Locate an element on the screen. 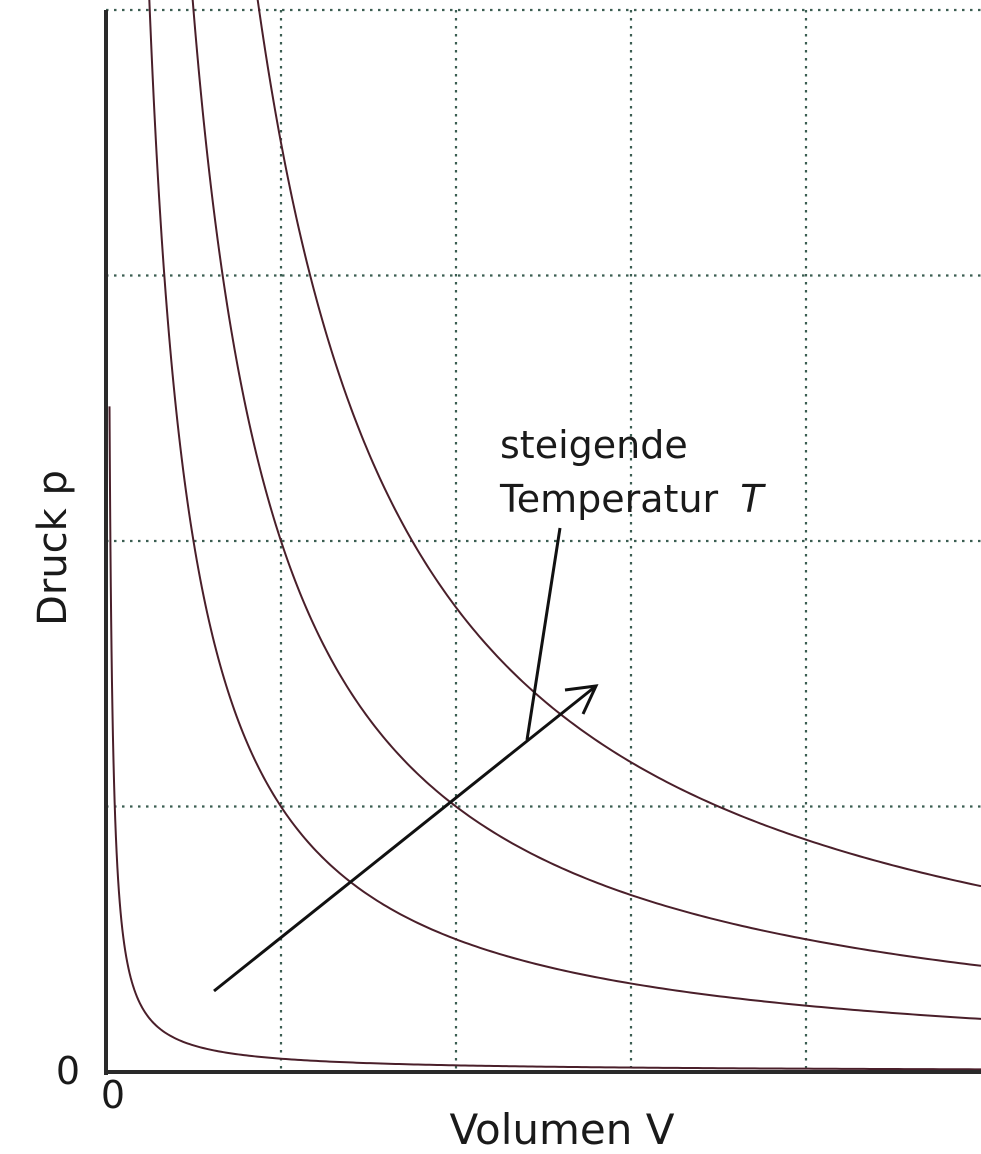 The height and width of the screenshot is (1154, 981). x-tick-label-0: 0 is located at coordinates (113, 1095).